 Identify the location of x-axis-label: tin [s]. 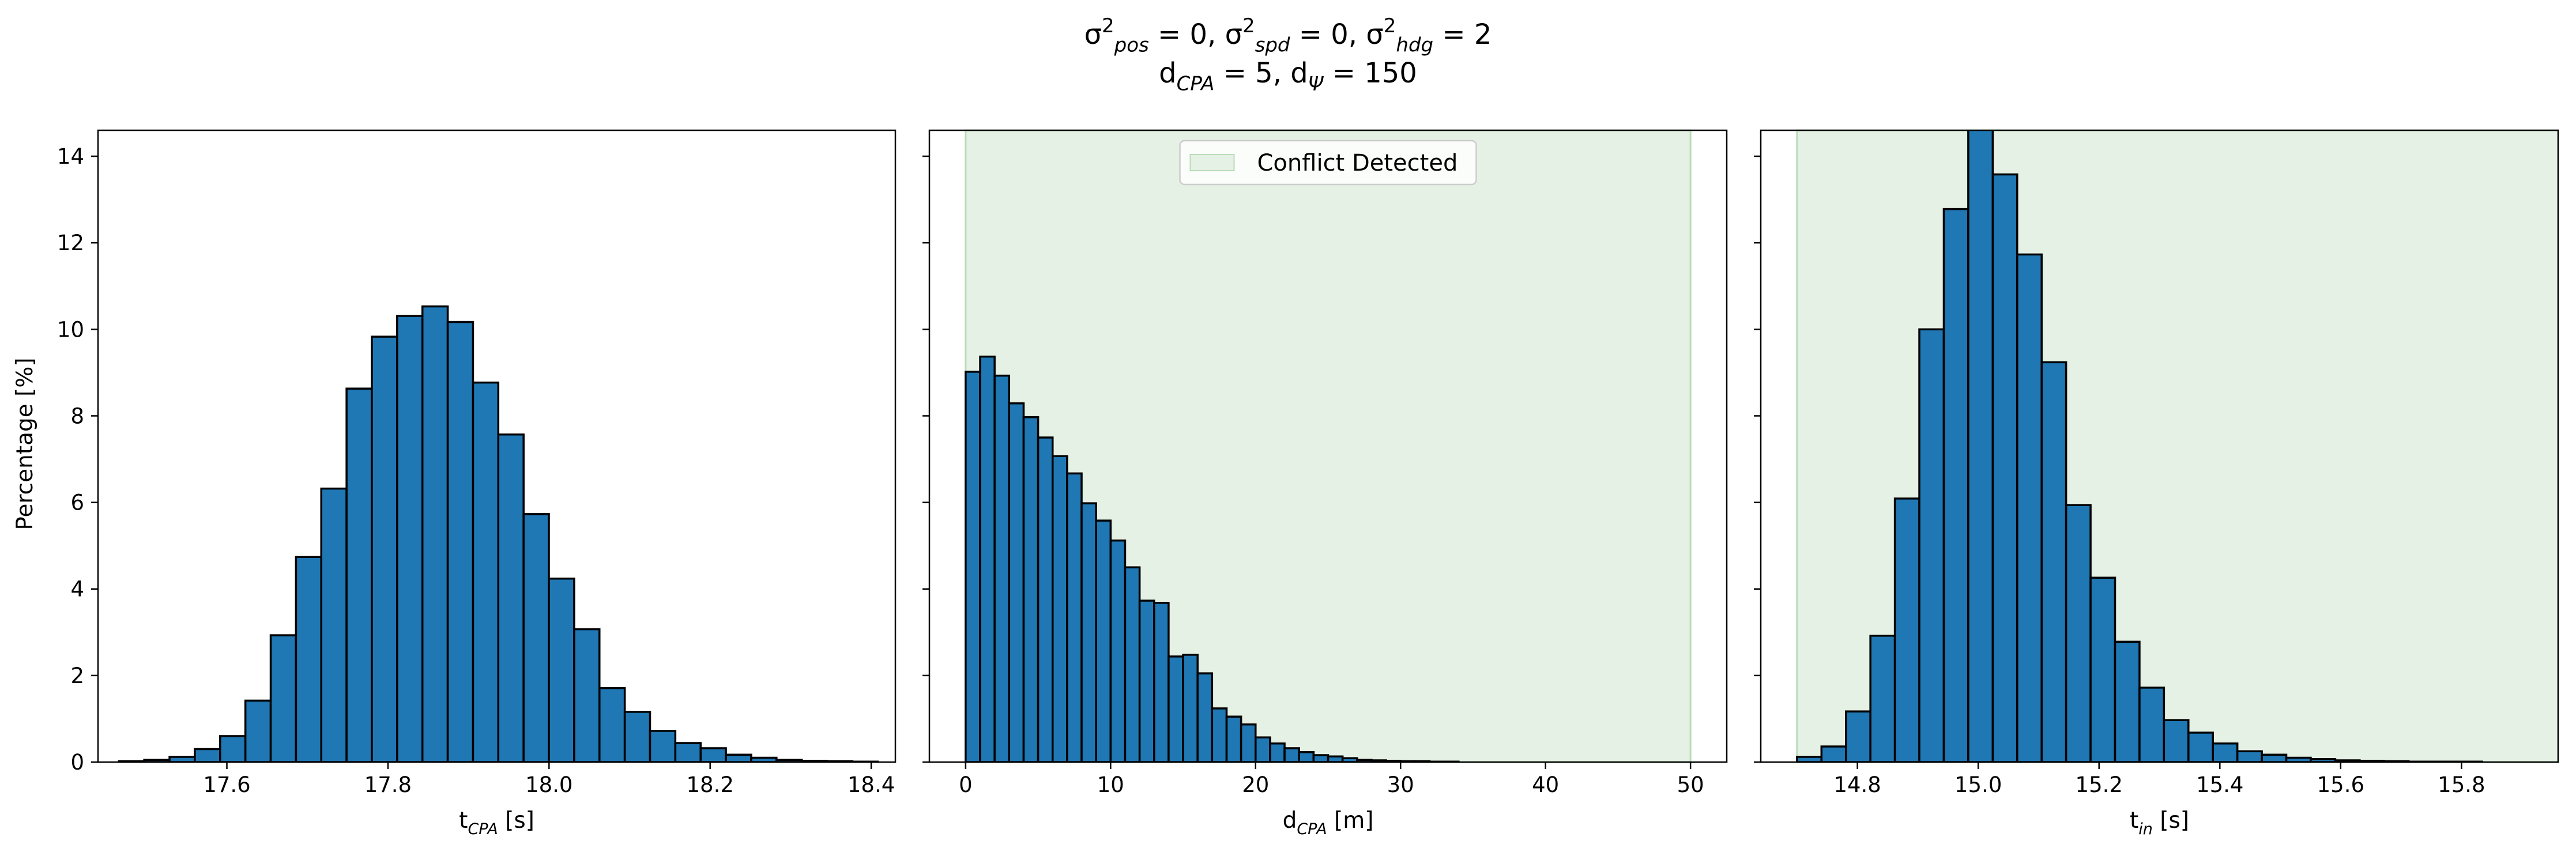
(2159, 823).